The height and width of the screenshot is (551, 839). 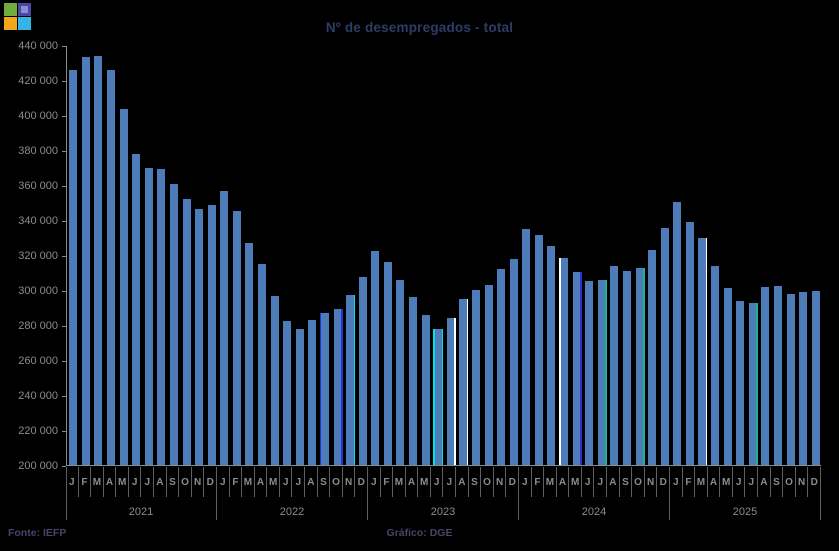 What do you see at coordinates (24, 9) in the screenshot?
I see `logo-square-purple-icon` at bounding box center [24, 9].